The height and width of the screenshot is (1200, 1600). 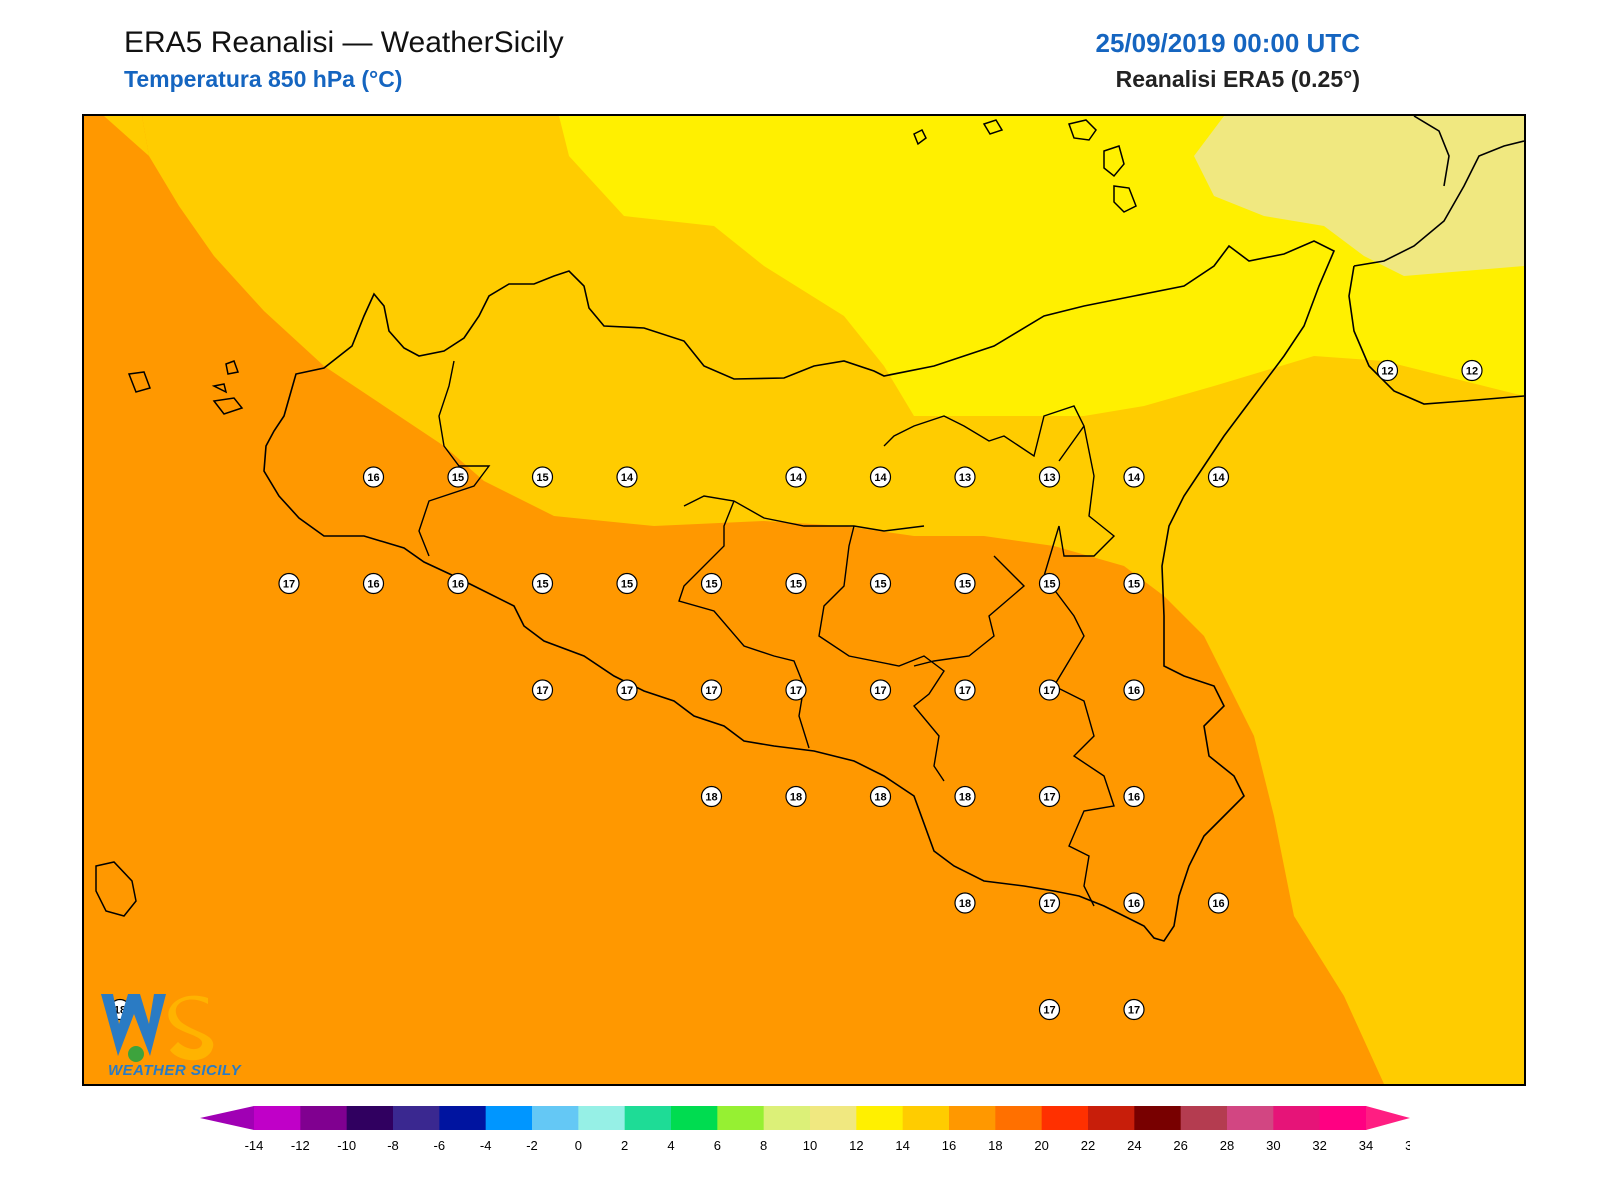 I want to click on colorbar-tick-label: 14, so click(x=902, y=1145).